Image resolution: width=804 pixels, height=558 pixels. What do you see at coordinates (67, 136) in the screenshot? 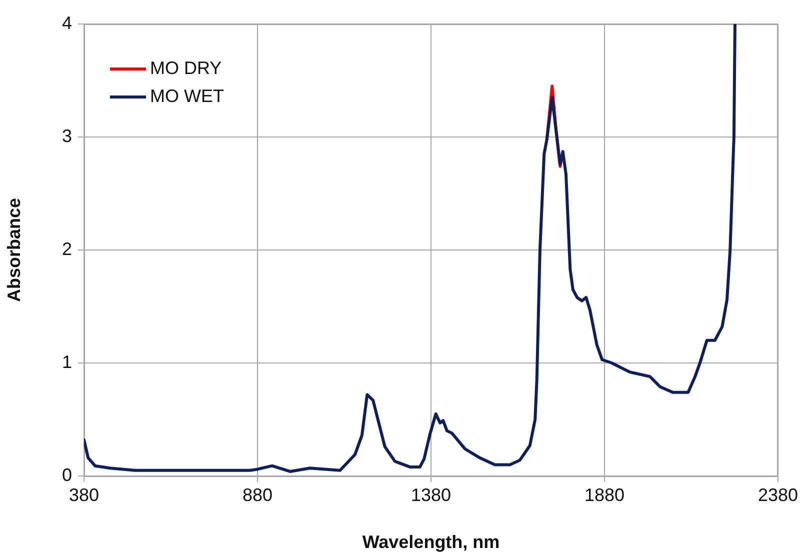
I see `y-tick-label: 3` at bounding box center [67, 136].